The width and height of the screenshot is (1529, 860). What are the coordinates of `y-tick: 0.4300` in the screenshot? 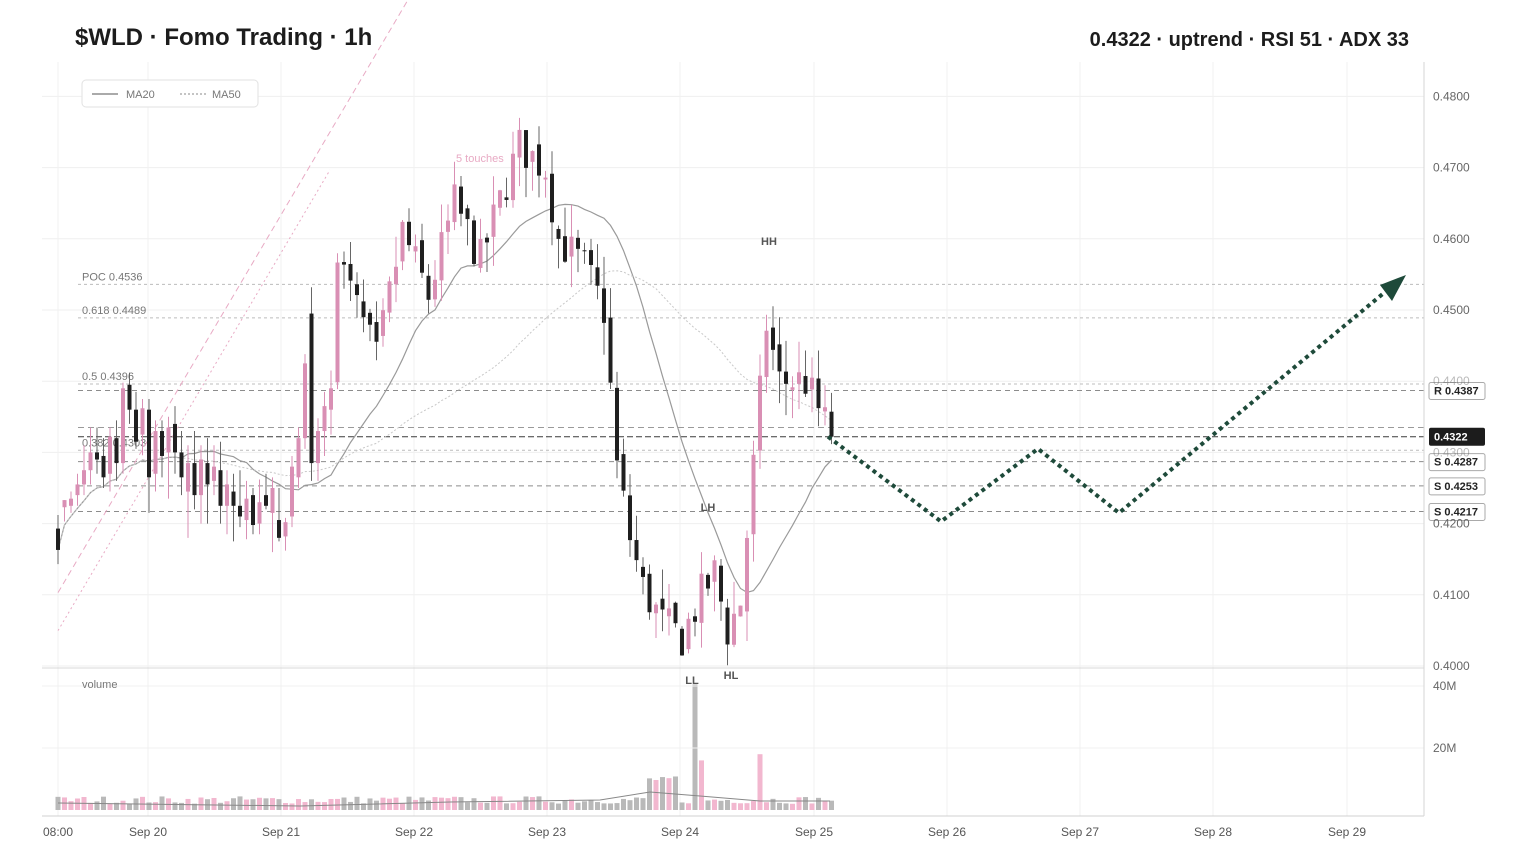 It's located at (1451, 452).